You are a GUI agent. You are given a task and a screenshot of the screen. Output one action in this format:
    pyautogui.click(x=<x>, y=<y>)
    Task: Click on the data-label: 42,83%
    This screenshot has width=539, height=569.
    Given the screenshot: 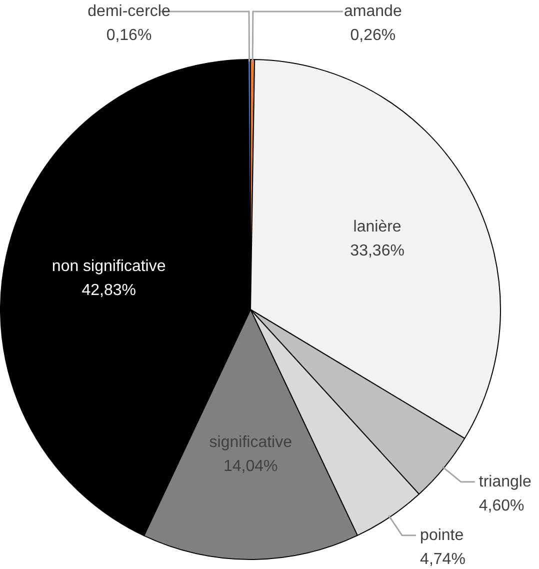 What is the action you would take?
    pyautogui.click(x=109, y=290)
    